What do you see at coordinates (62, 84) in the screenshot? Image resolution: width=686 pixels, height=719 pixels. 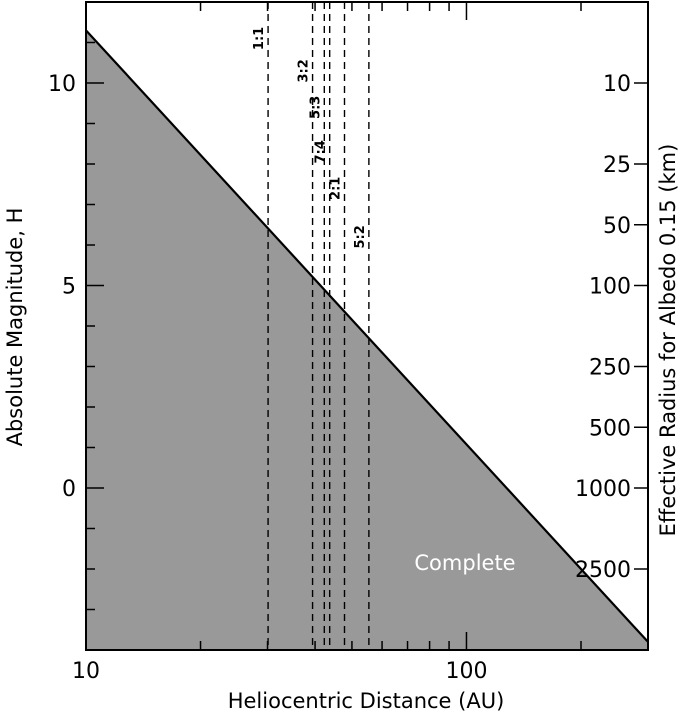 I see `y-tick-label: 10` at bounding box center [62, 84].